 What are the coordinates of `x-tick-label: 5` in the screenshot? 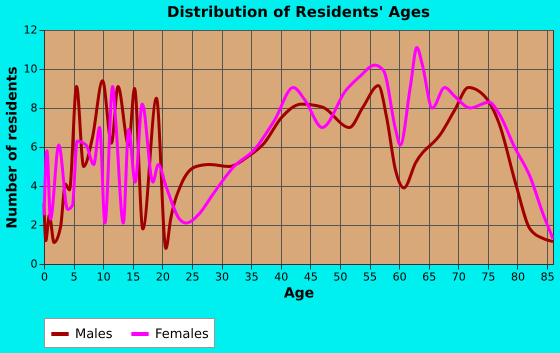 It's located at (74, 277).